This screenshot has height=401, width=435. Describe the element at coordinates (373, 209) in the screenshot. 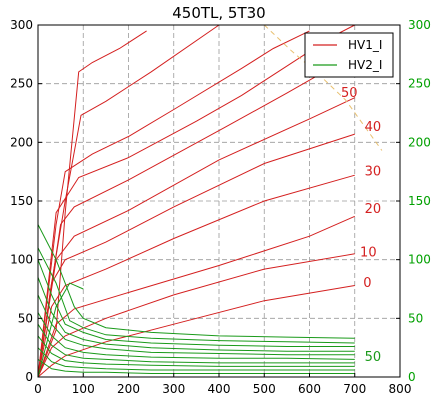

I see `curve-label: 20` at that location.